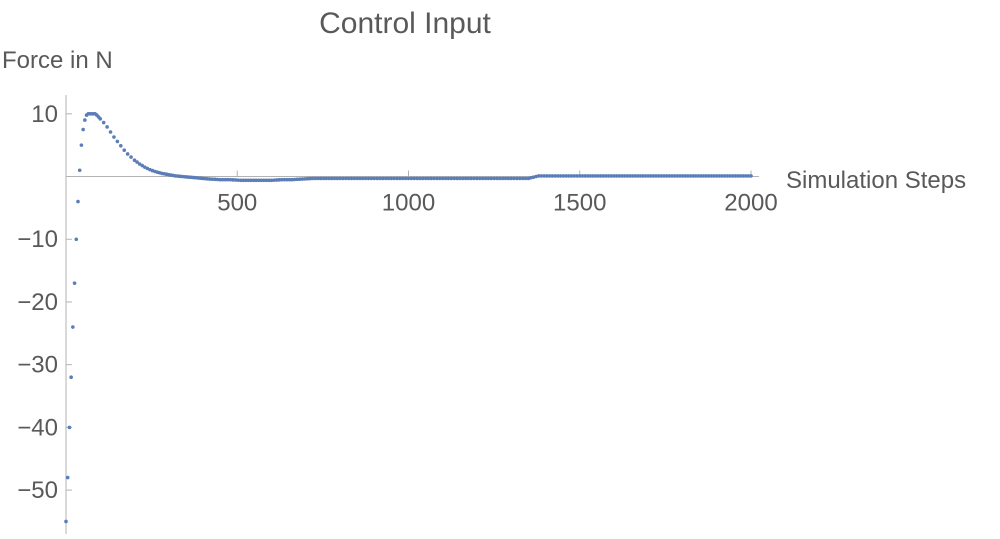  I want to click on y-axis-label: Force in N, so click(57, 60).